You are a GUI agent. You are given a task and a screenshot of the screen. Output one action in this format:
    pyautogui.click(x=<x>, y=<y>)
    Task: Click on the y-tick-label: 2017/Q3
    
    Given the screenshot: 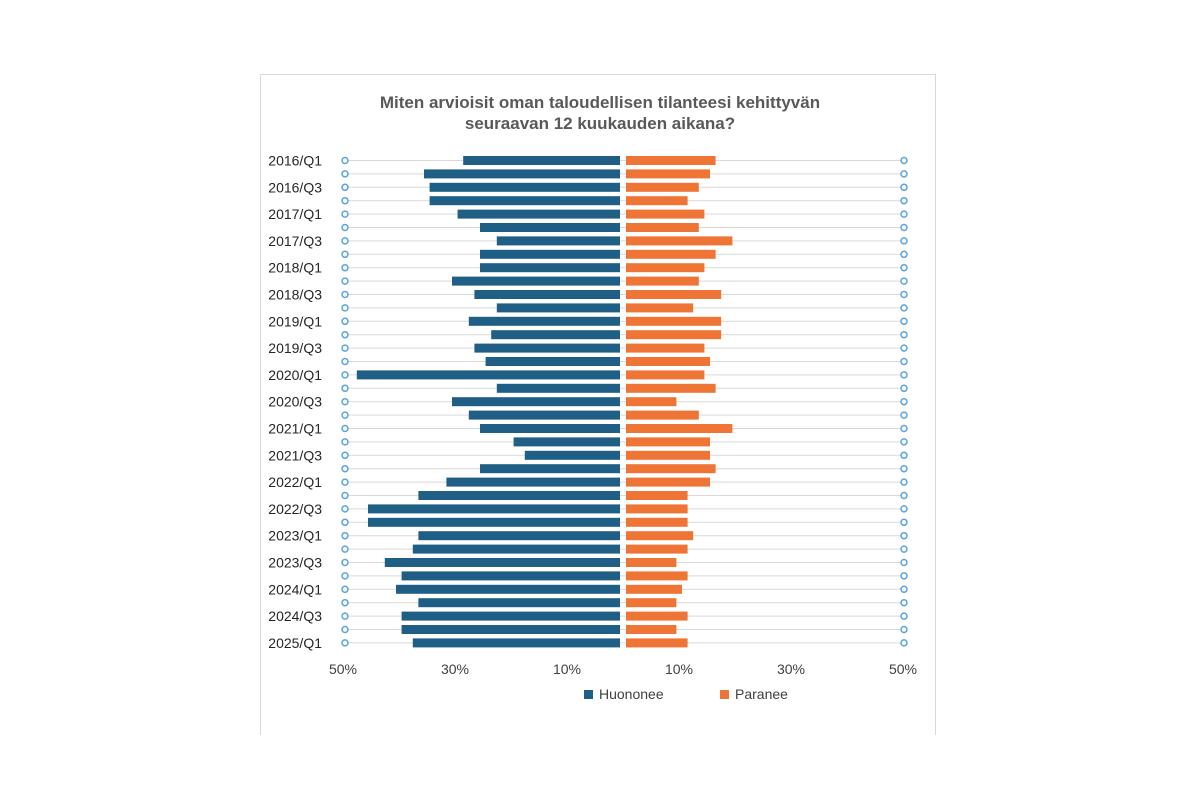 What is the action you would take?
    pyautogui.click(x=295, y=241)
    